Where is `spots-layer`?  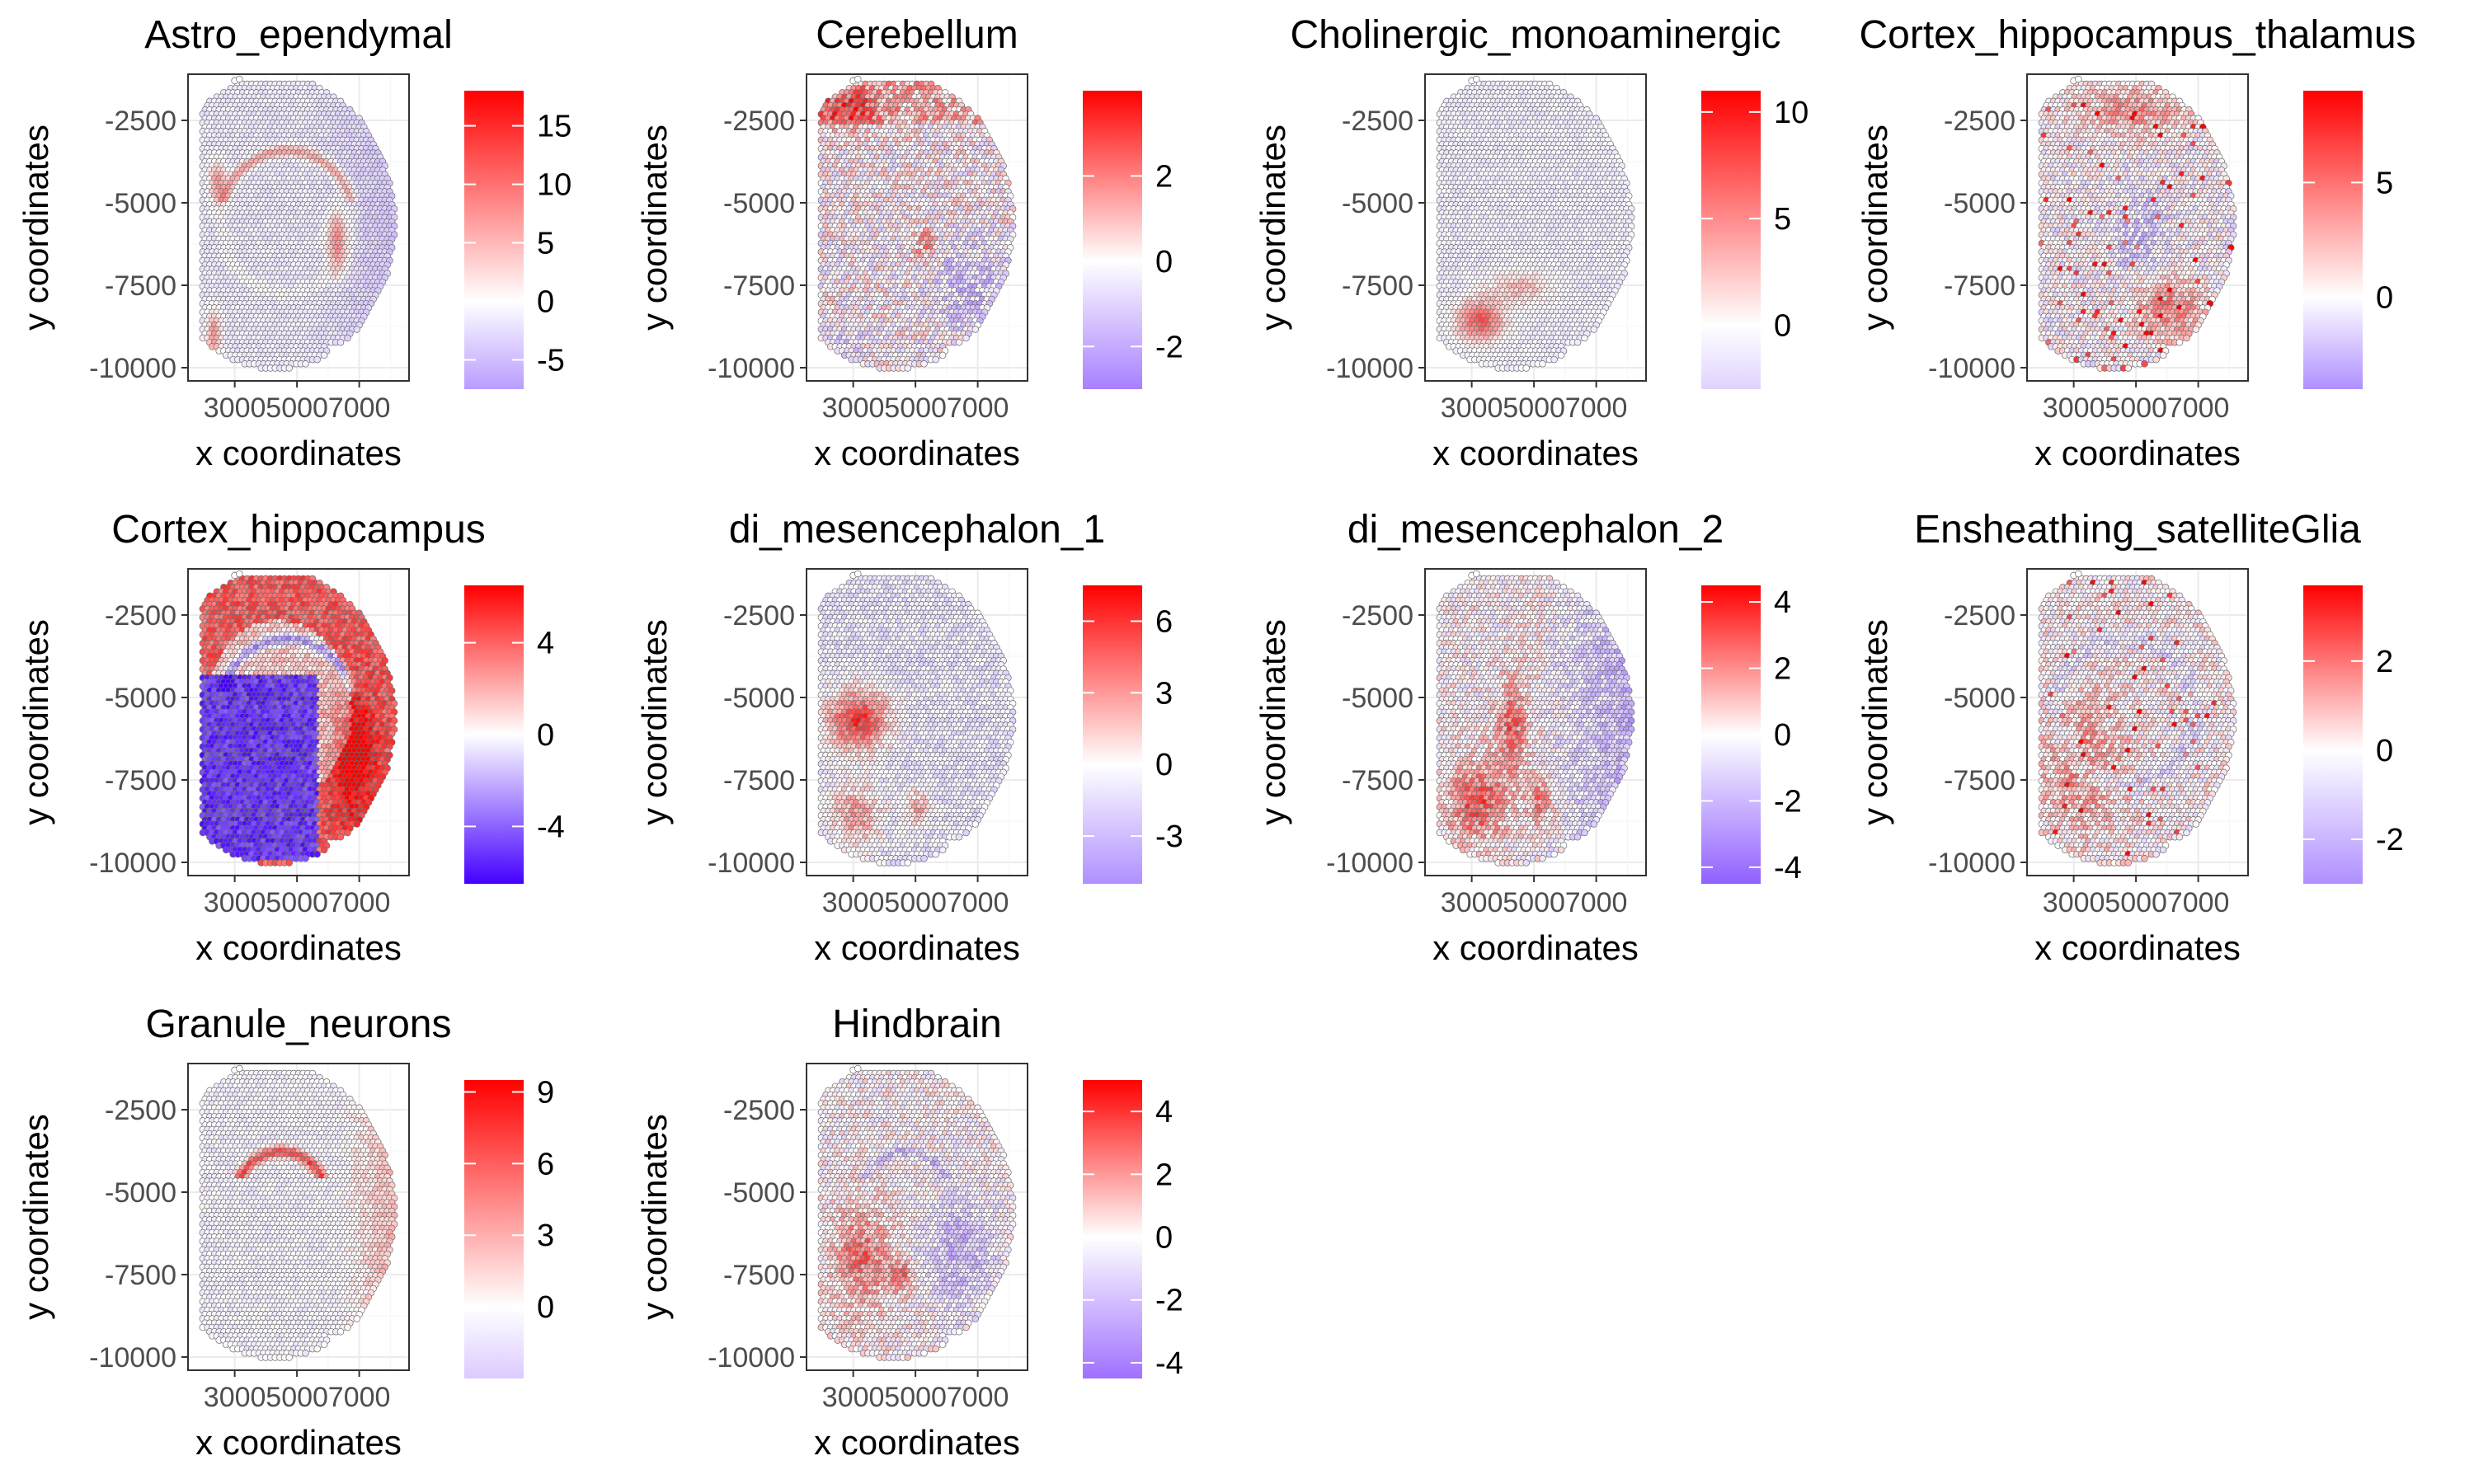
spots-layer is located at coordinates (298, 223).